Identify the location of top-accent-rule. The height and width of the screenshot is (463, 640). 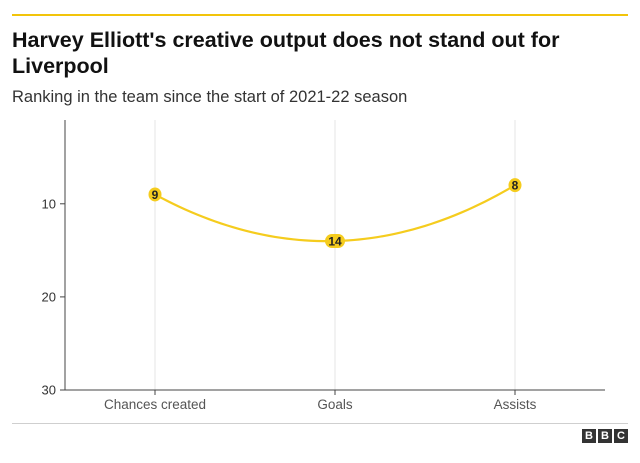
(320, 15).